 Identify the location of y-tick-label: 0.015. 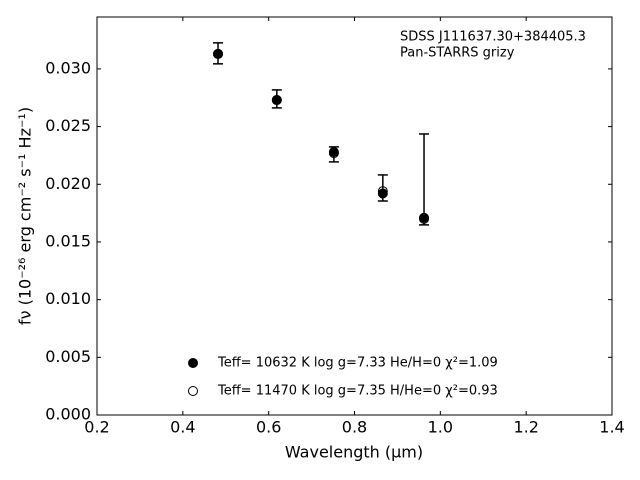
(68, 240).